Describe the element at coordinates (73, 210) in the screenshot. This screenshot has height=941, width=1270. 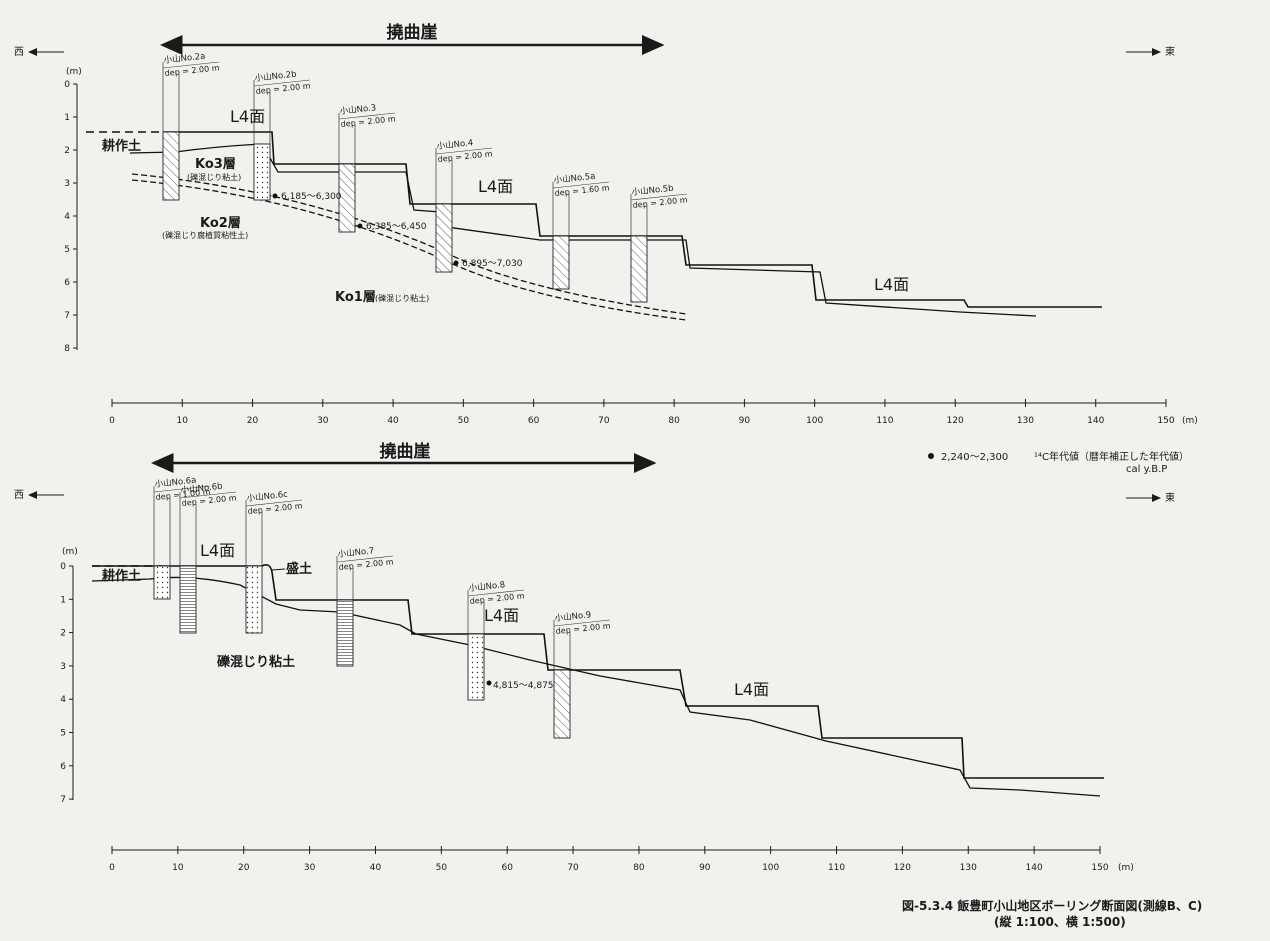
I see `depth-axis-b: (m) 0 1 2 3 4 5 6 7 8` at that location.